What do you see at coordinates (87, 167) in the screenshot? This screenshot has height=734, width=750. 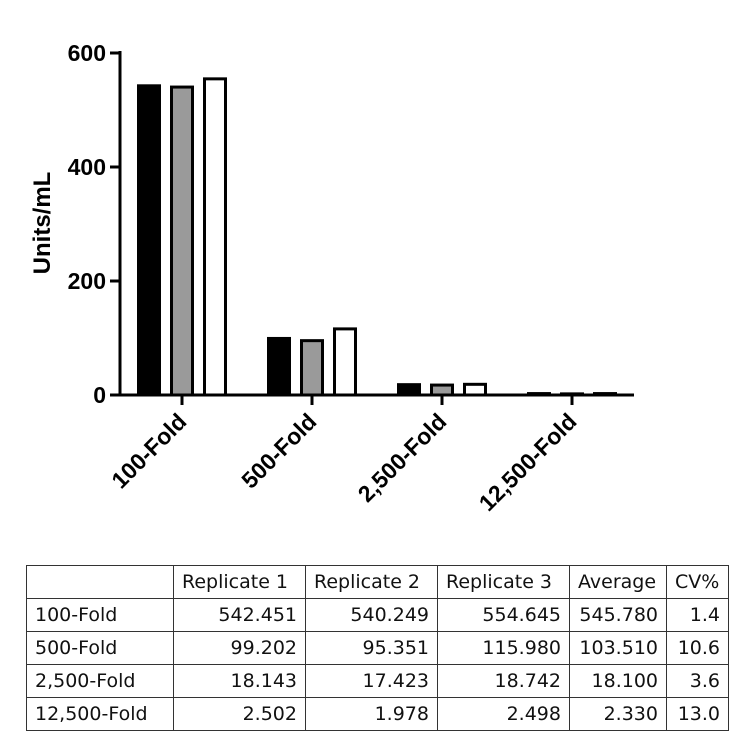 I see `y-tick-label: 400` at bounding box center [87, 167].